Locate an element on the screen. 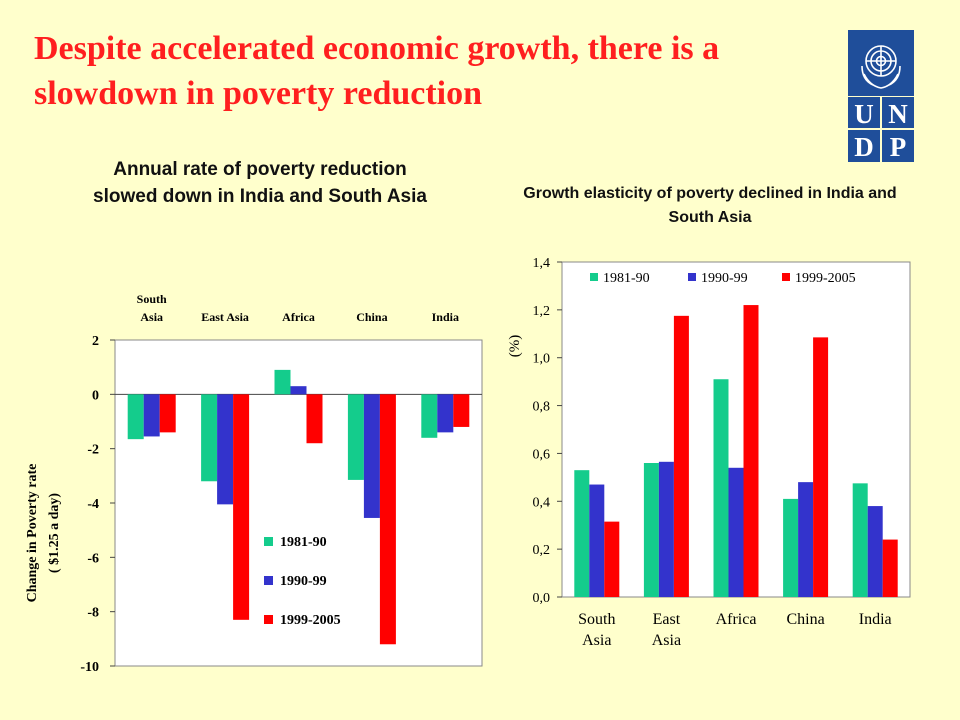 The width and height of the screenshot is (960, 720). left-category-label: South Asia is located at coordinates (152, 308).